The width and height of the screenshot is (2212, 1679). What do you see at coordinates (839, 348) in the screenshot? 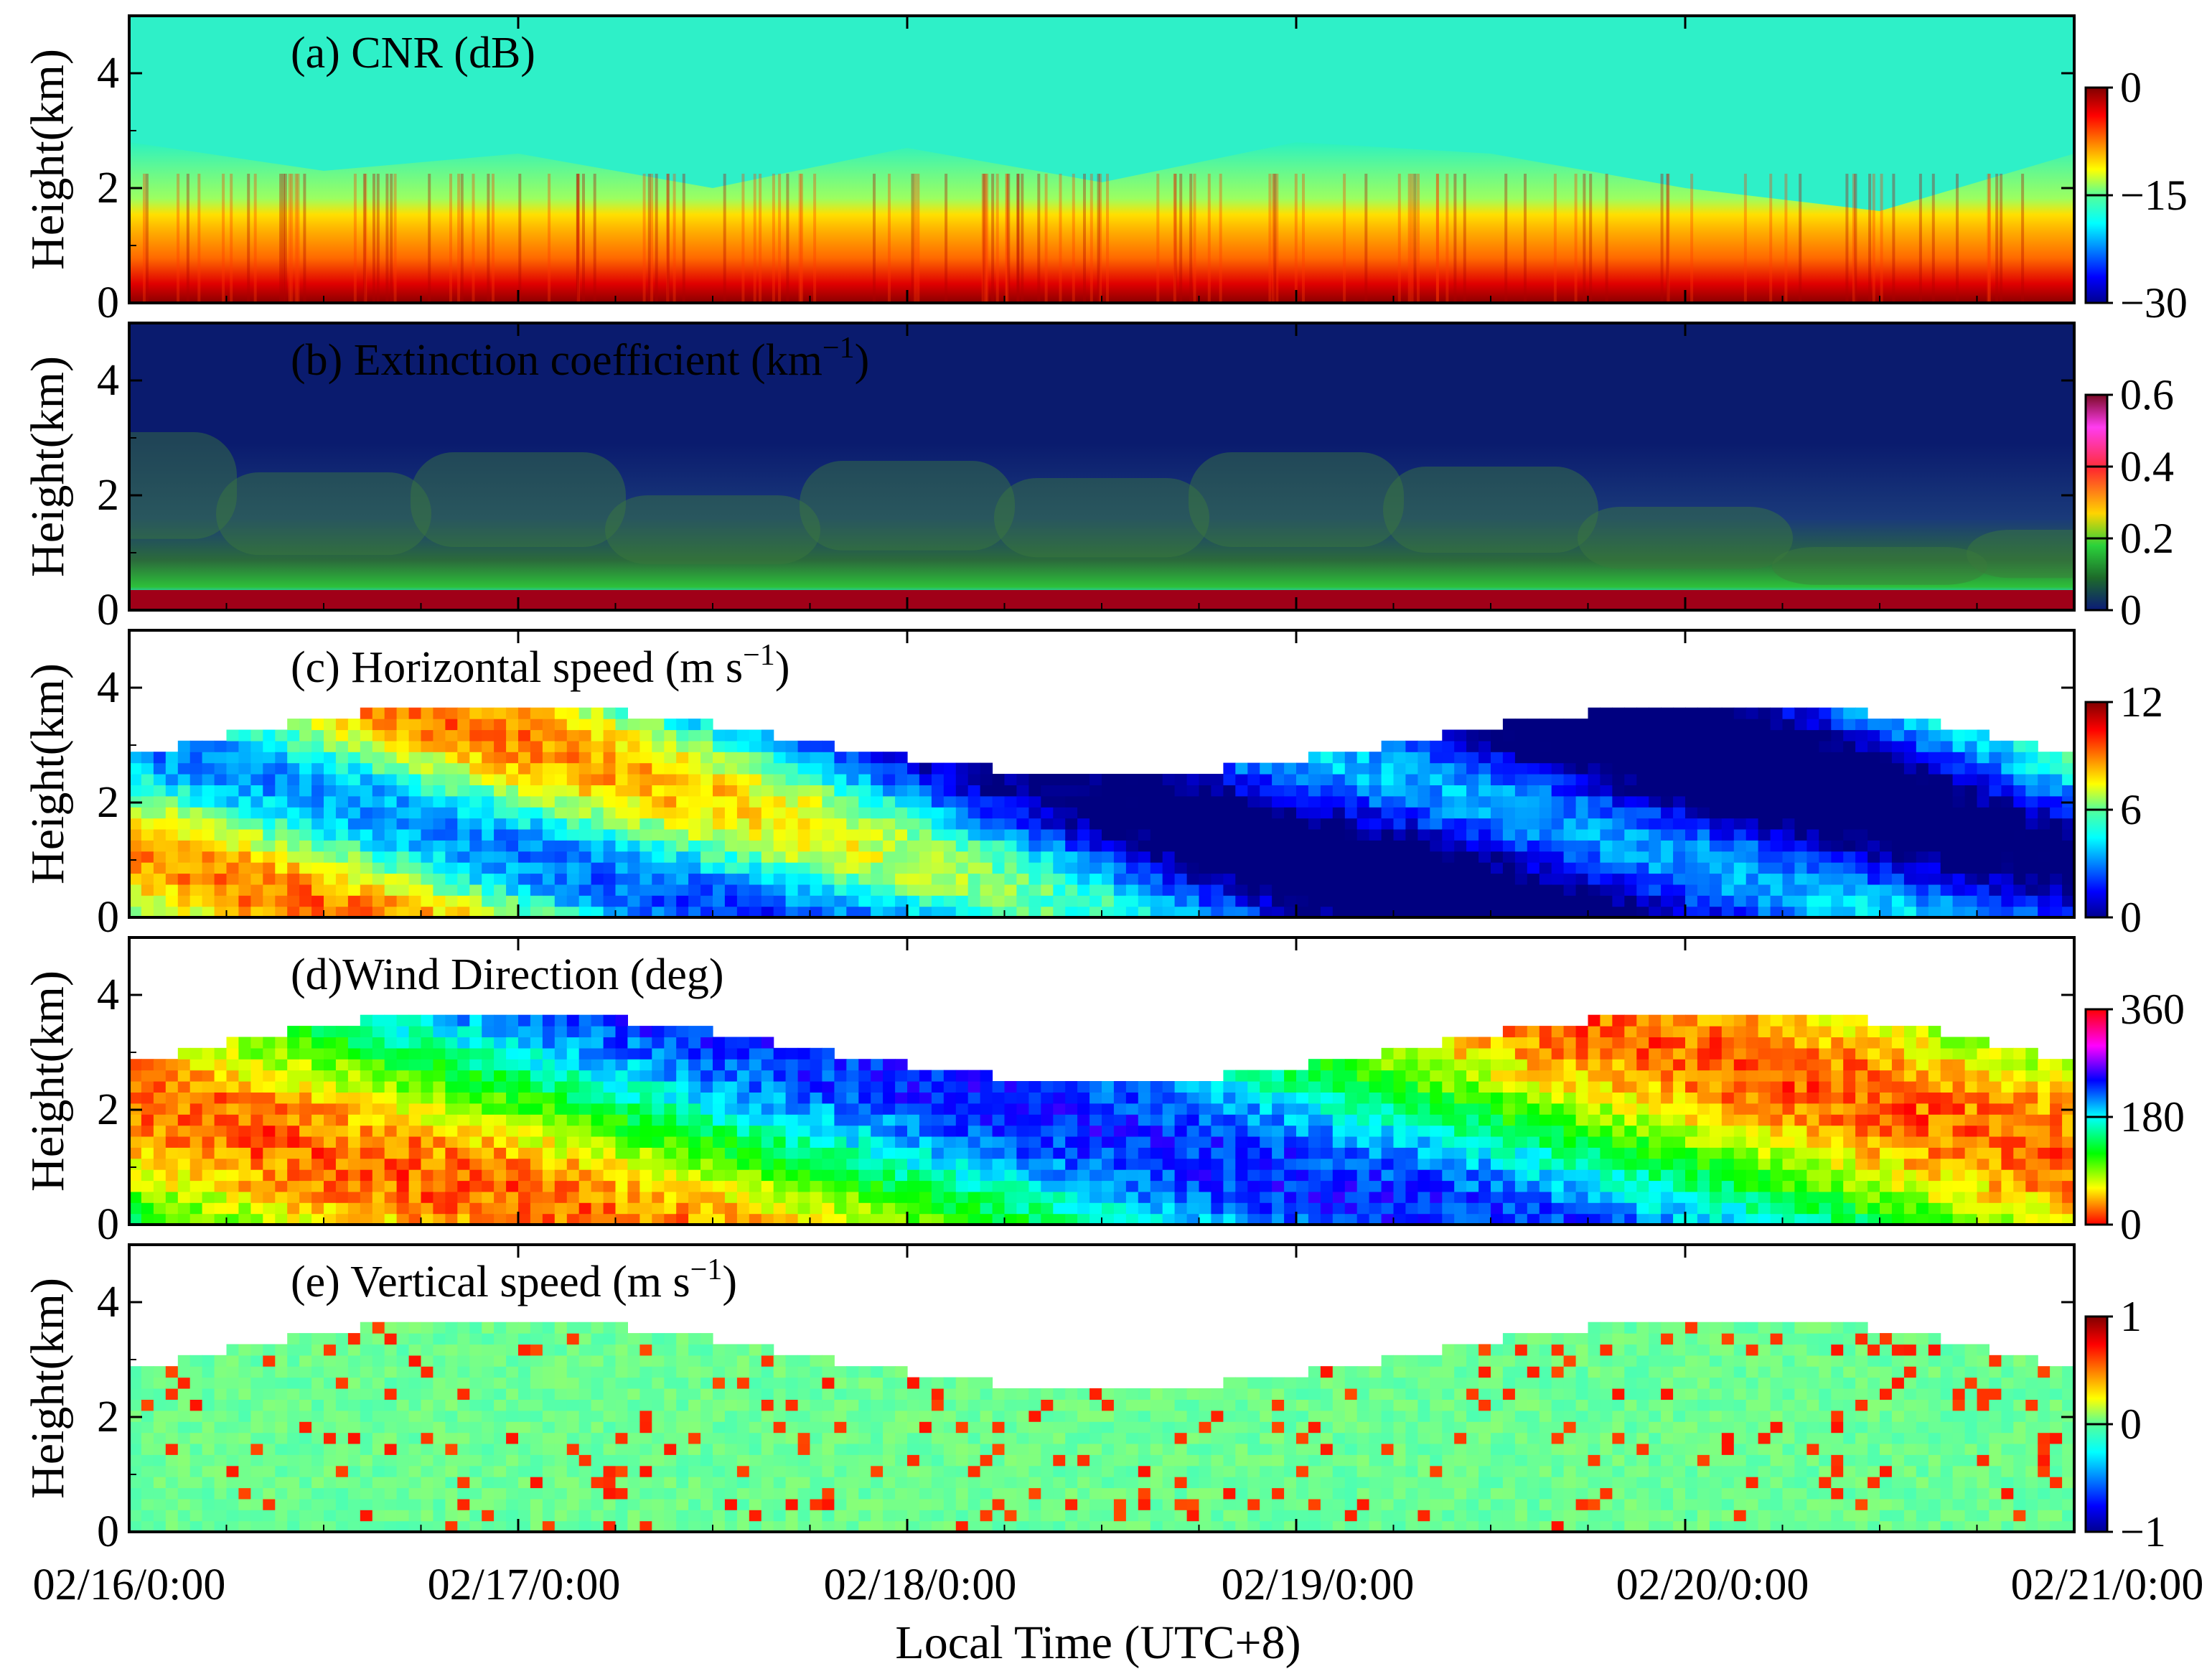
I see `panel-title-superscript: −1` at bounding box center [839, 348].